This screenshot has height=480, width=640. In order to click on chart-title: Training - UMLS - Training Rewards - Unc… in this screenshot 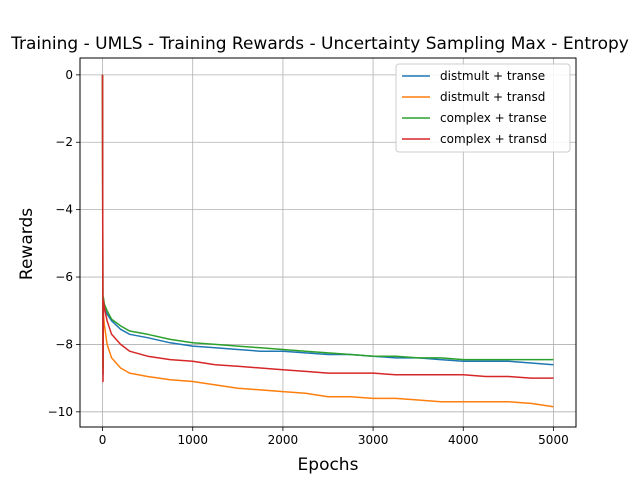, I will do `click(319, 44)`.